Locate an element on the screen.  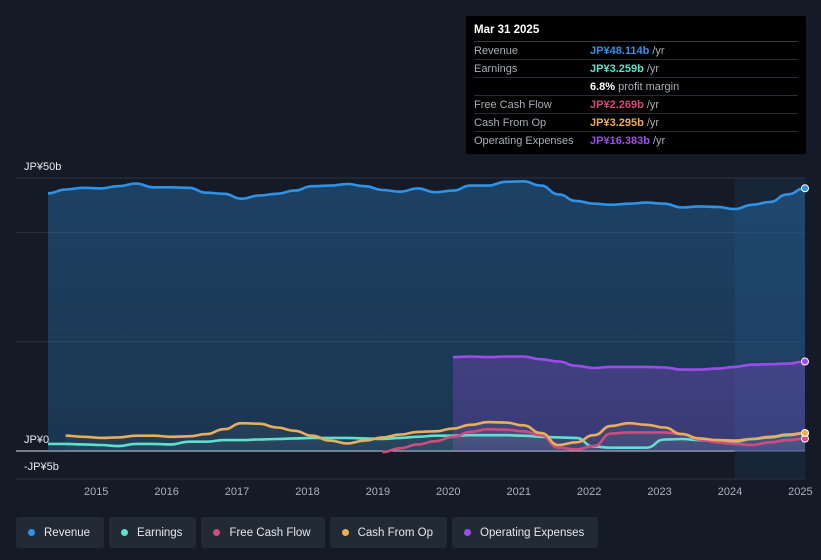
legend-item-cash-from-op: Cash From Op is located at coordinates (388, 532).